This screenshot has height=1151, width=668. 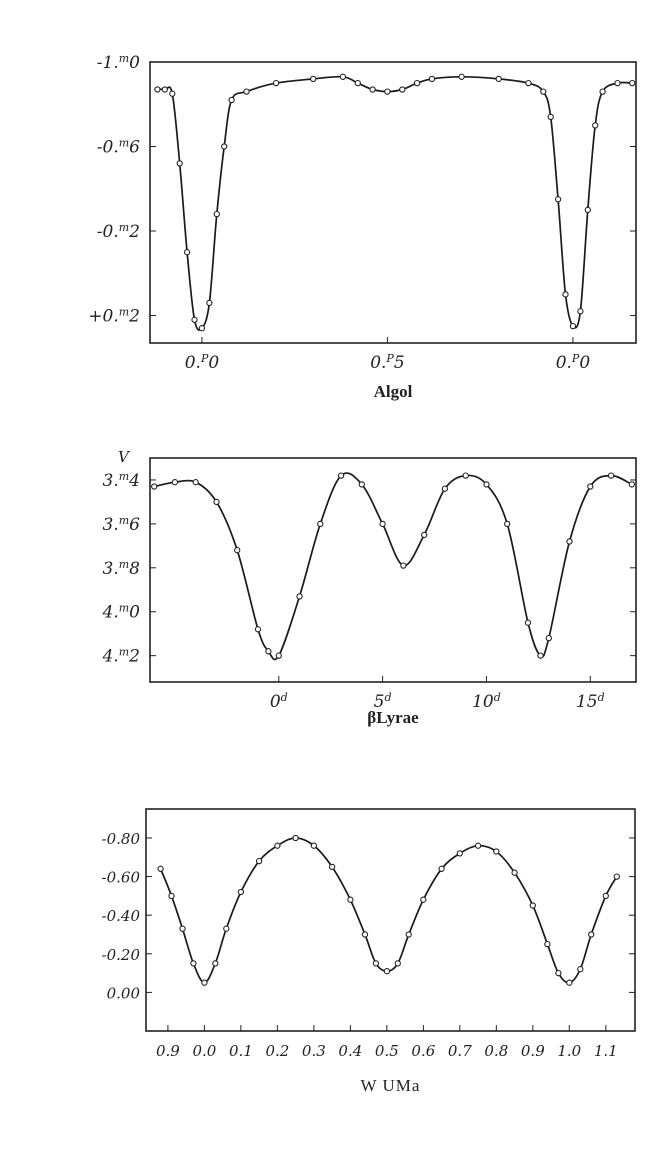 What do you see at coordinates (241, 1051) in the screenshot?
I see `x-tick-label: 0.1` at bounding box center [241, 1051].